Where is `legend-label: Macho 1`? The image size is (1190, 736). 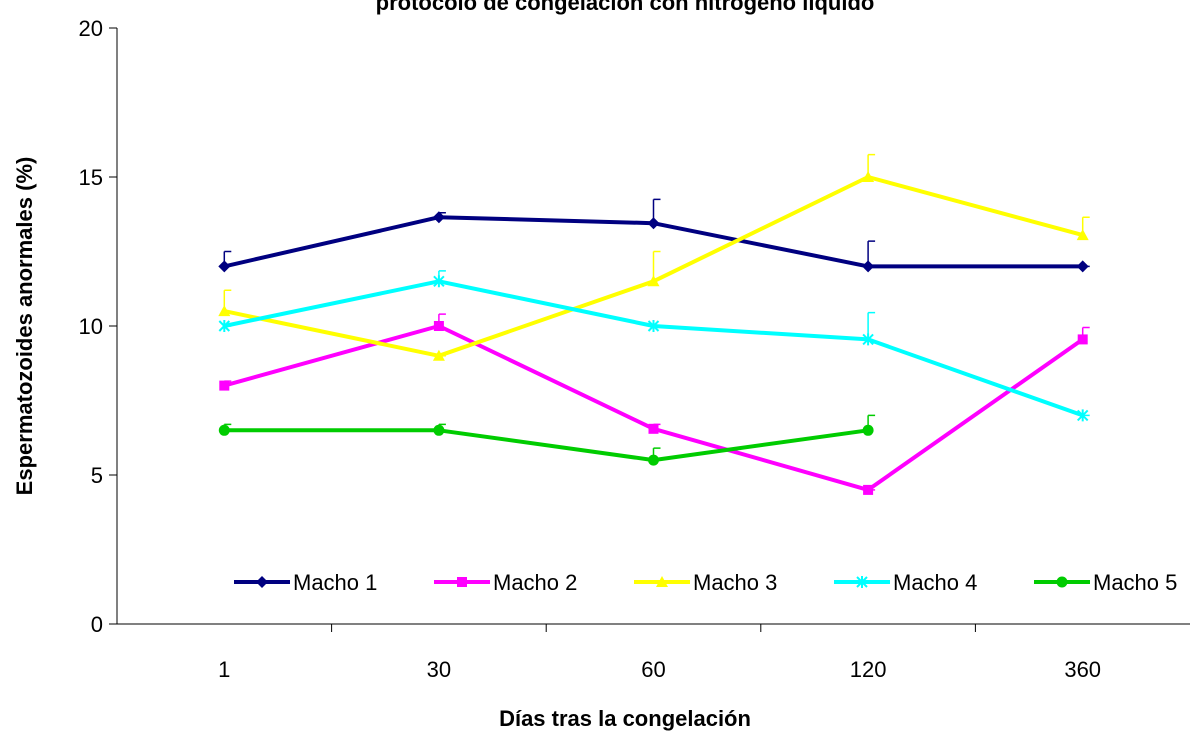
legend-label: Macho 1 is located at coordinates (335, 582).